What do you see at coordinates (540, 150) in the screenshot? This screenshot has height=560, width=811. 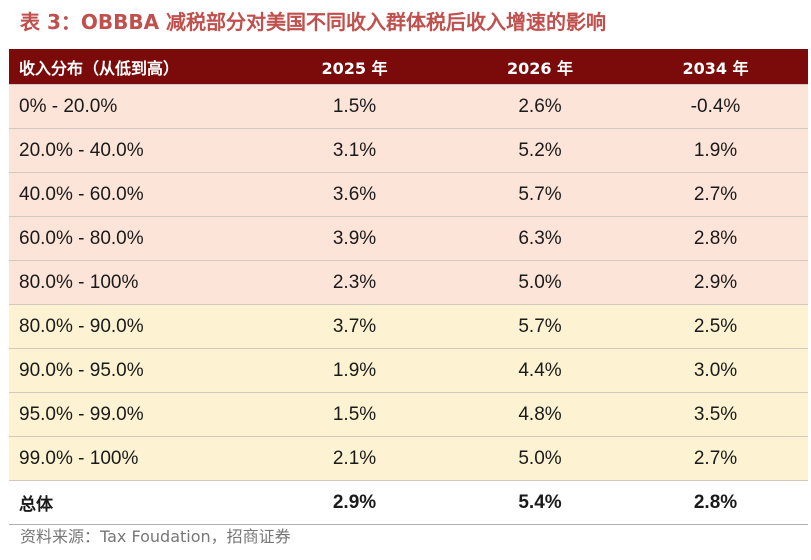 I see `value-2026-cell: 5.2%` at bounding box center [540, 150].